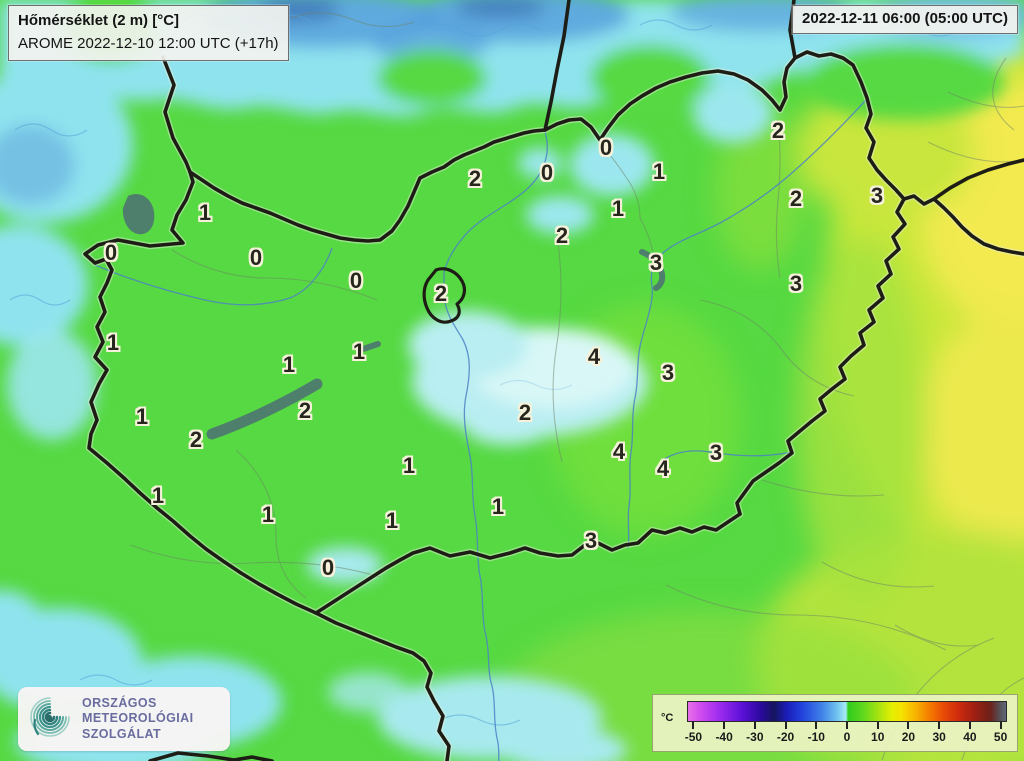 This screenshot has height=761, width=1024. I want to click on border-branch-top1, so click(557, 66).